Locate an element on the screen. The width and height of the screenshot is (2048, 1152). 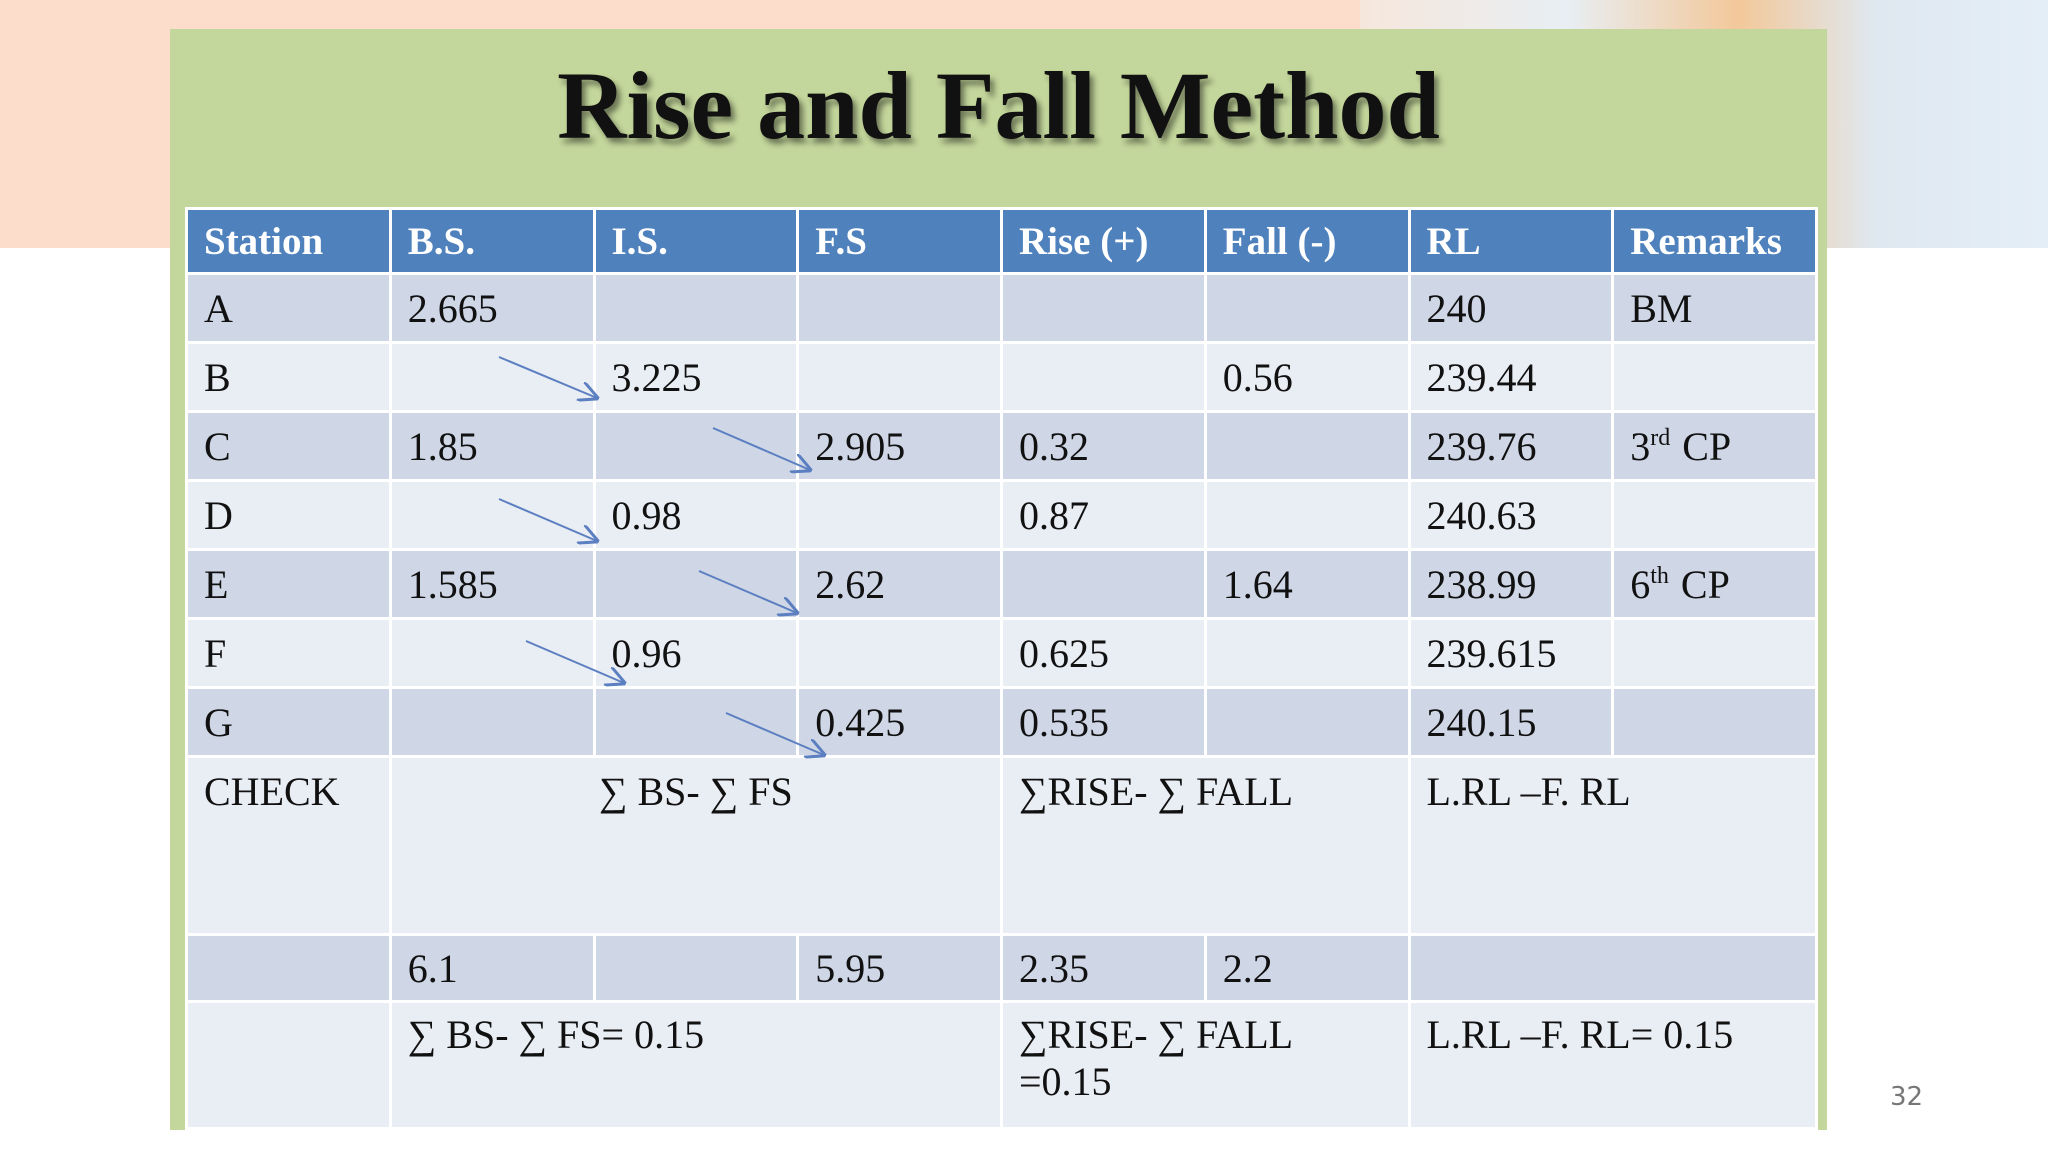
cell: BM is located at coordinates (1714, 308).